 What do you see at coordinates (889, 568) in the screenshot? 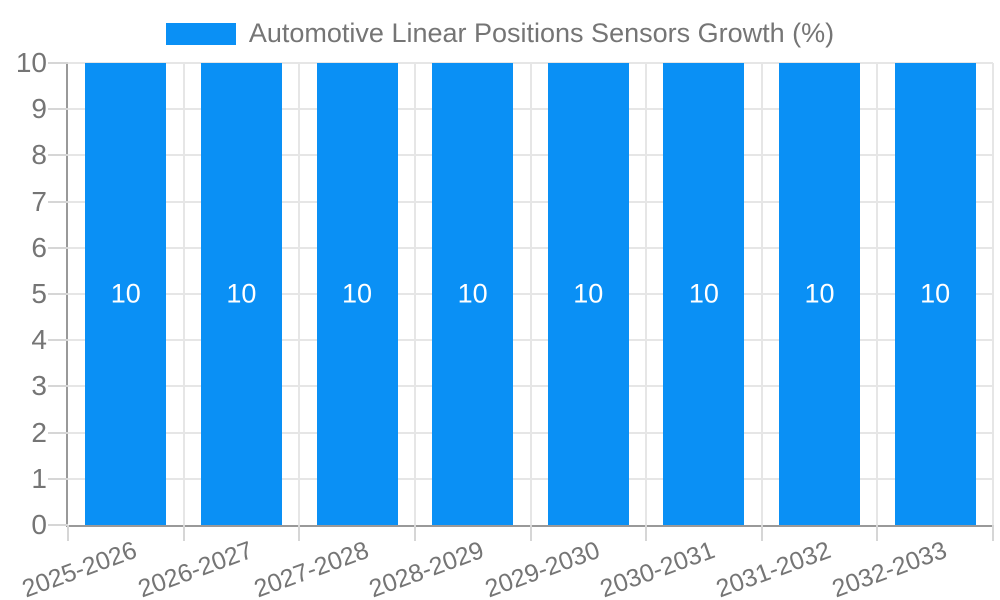
I see `x-axis-tick-label: 2032-2033` at bounding box center [889, 568].